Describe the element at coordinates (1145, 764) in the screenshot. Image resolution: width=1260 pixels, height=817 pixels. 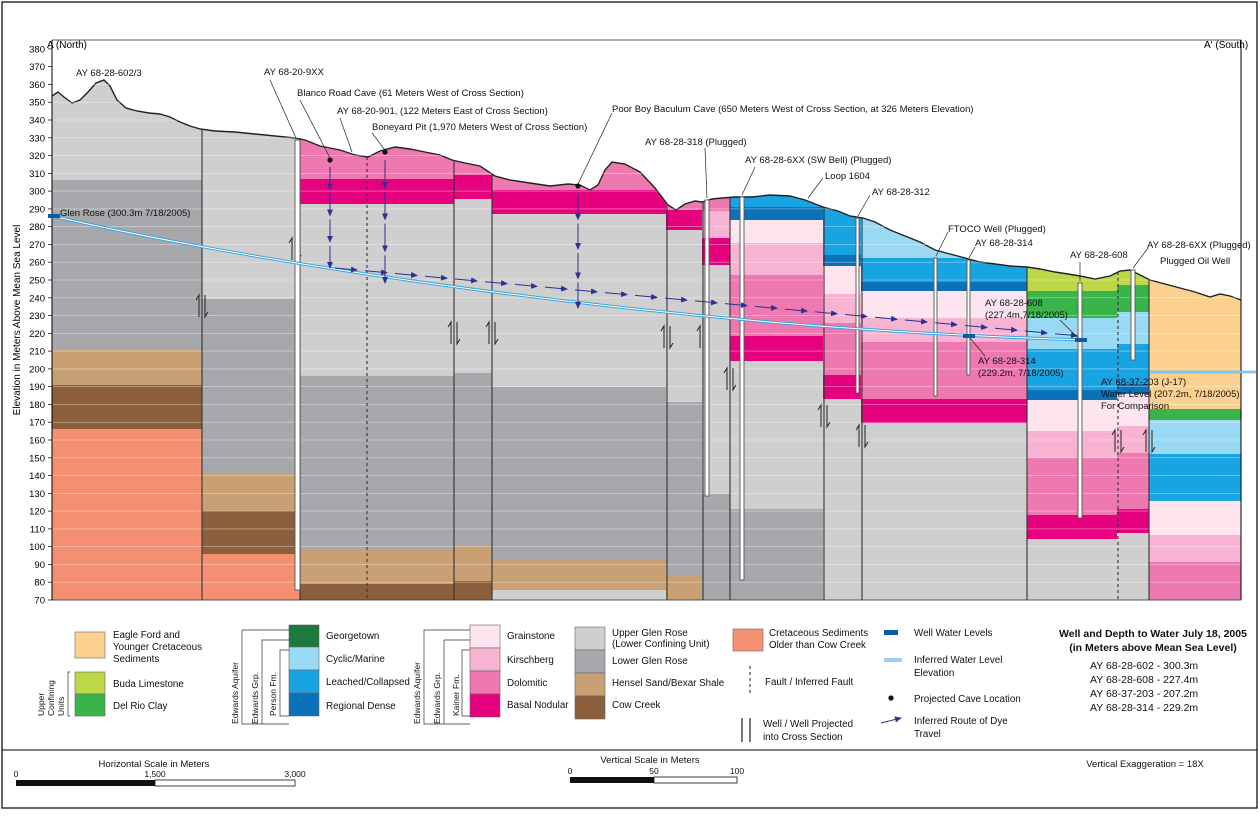
I see `vertical-exaggeration: Vertical Exaggeration = 18X` at that location.